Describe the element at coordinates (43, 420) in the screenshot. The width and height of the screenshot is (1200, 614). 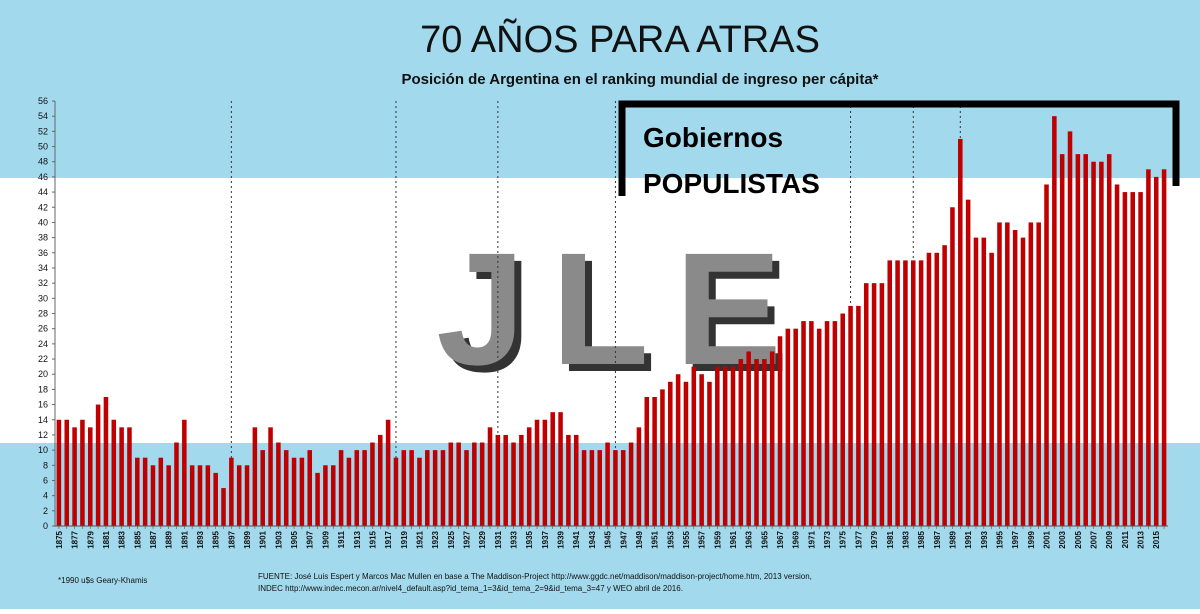
I see `y-tick-label: 14` at that location.